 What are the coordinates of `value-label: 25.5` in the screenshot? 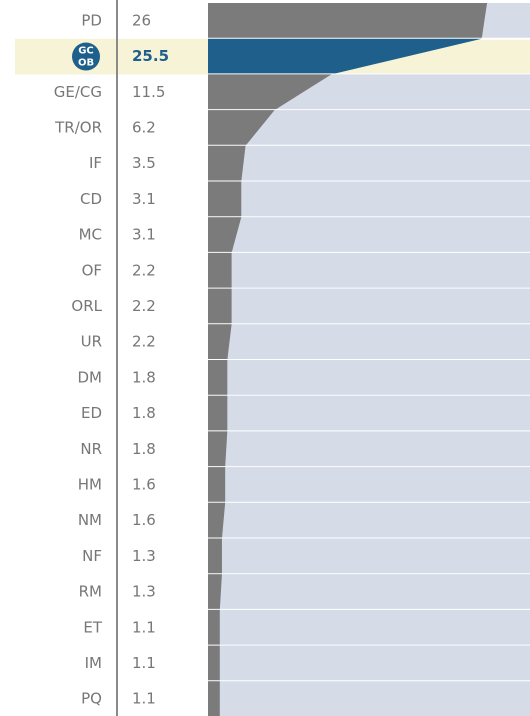 It's located at (150, 56).